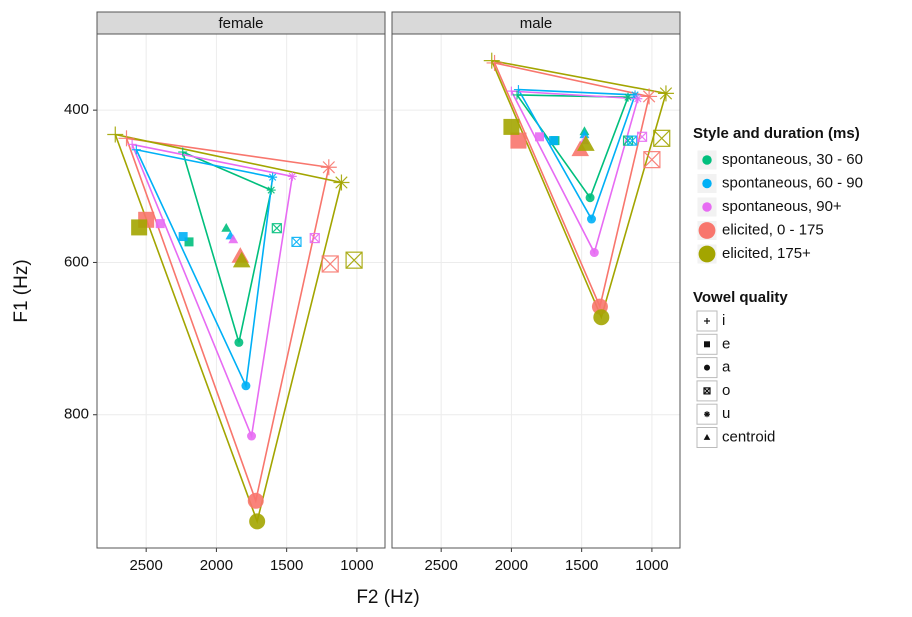 This screenshot has height=617, width=912. What do you see at coordinates (21, 290) in the screenshot?
I see `y-axis-label: F1 (Hz)` at bounding box center [21, 290].